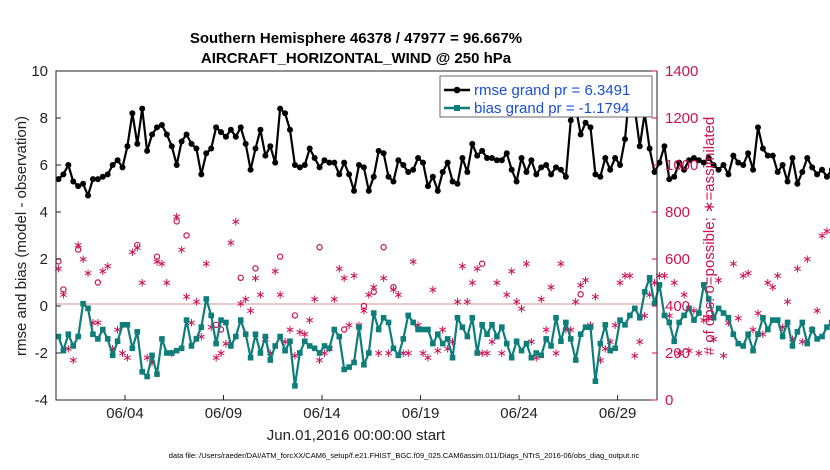  Describe the element at coordinates (356, 58) in the screenshot. I see `chart-title-line2: AIRCRAFT_HORIZONTAL_WIND @ 250 hPa` at that location.